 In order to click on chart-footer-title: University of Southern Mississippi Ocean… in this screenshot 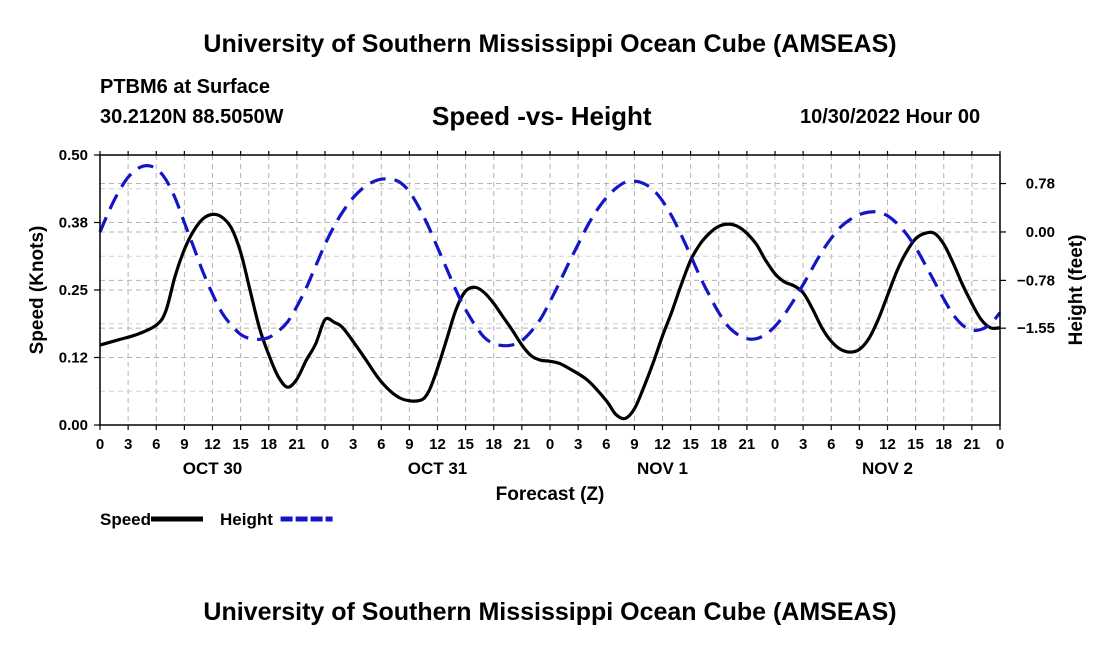, I will do `click(550, 612)`.